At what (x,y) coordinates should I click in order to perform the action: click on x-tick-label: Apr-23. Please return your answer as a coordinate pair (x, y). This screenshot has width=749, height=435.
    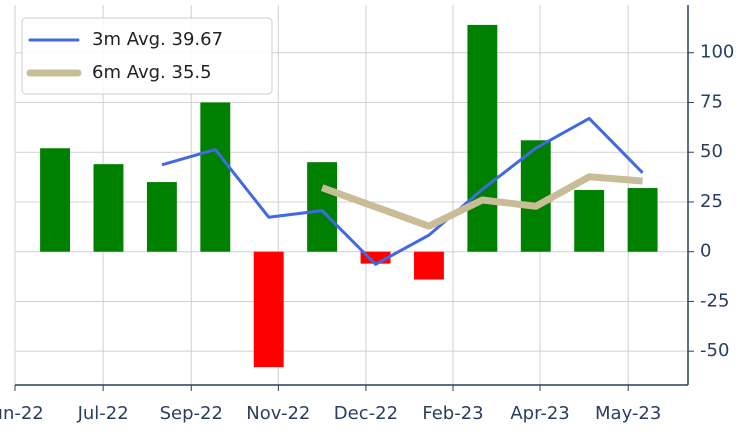
    Looking at the image, I should click on (539, 413).